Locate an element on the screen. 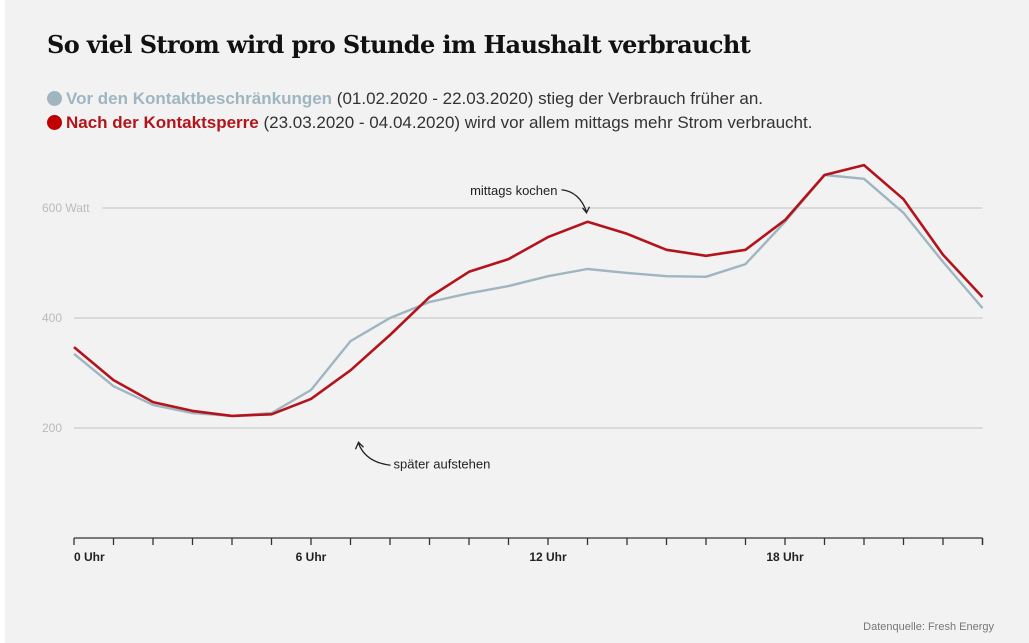  data-source: Datenquelle: Fresh Energy is located at coordinates (928, 627).